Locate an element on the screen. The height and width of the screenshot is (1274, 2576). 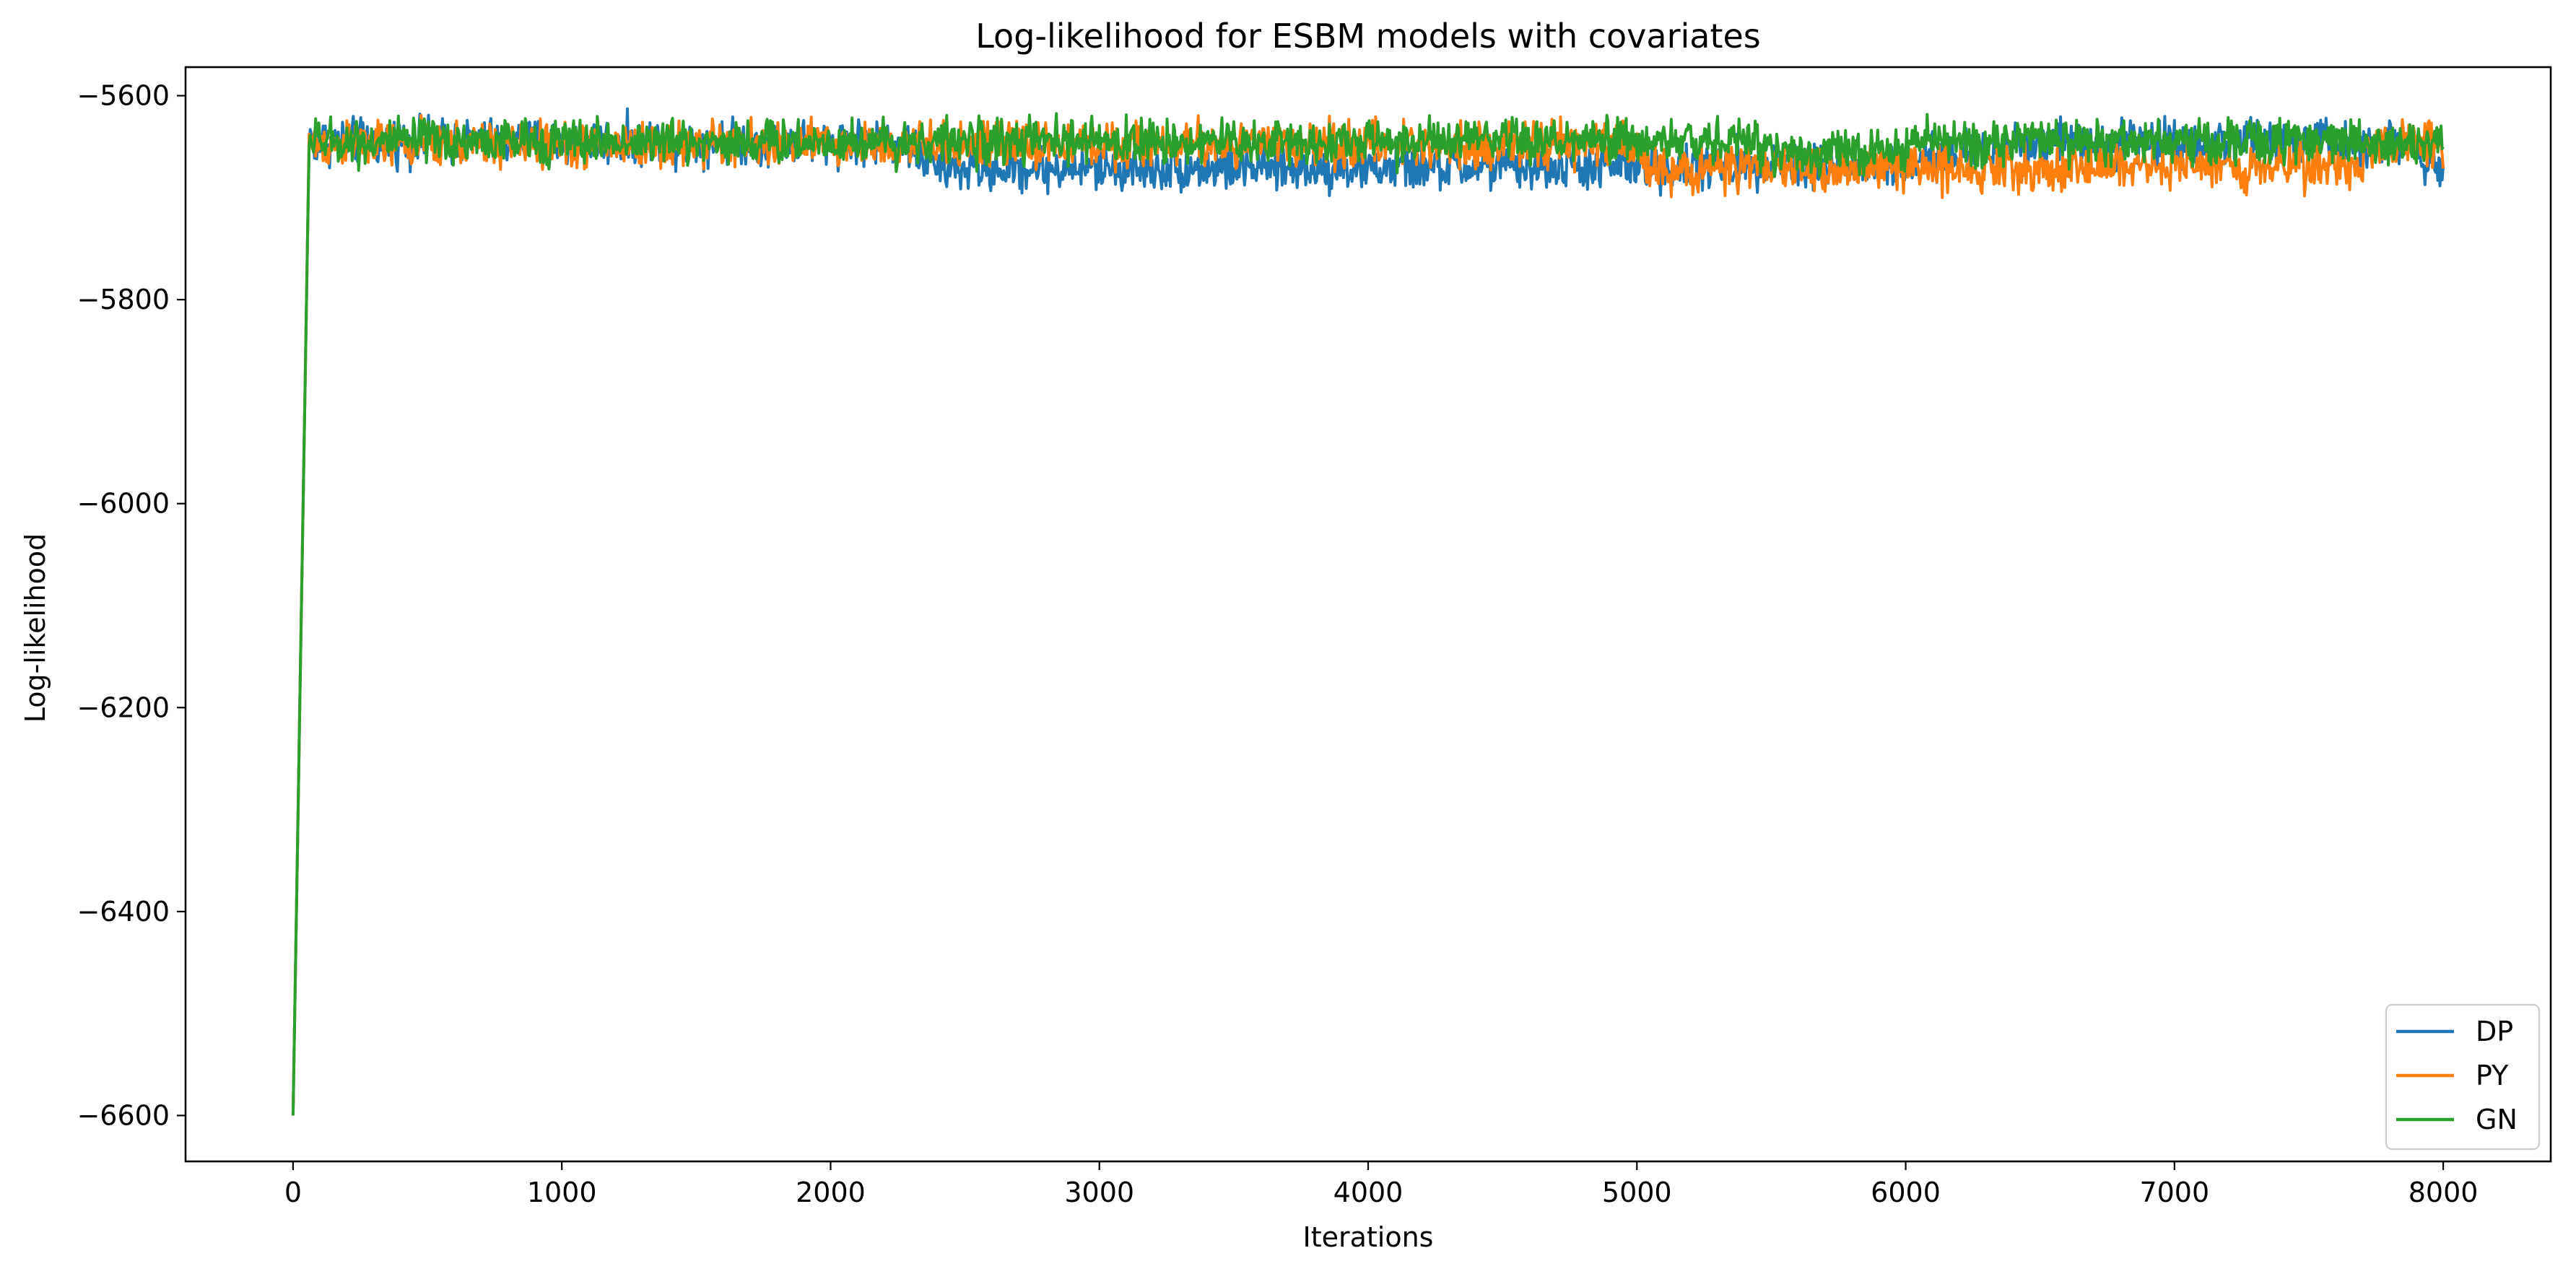
x-tick-label: 7000 is located at coordinates (2174, 1192).